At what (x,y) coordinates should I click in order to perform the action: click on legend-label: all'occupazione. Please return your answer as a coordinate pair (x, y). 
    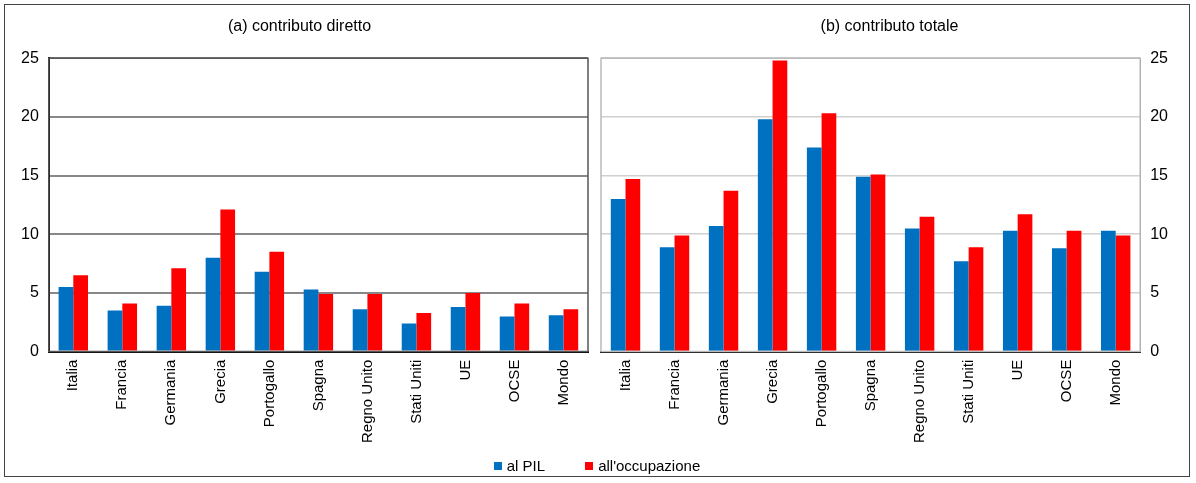
    Looking at the image, I should click on (649, 465).